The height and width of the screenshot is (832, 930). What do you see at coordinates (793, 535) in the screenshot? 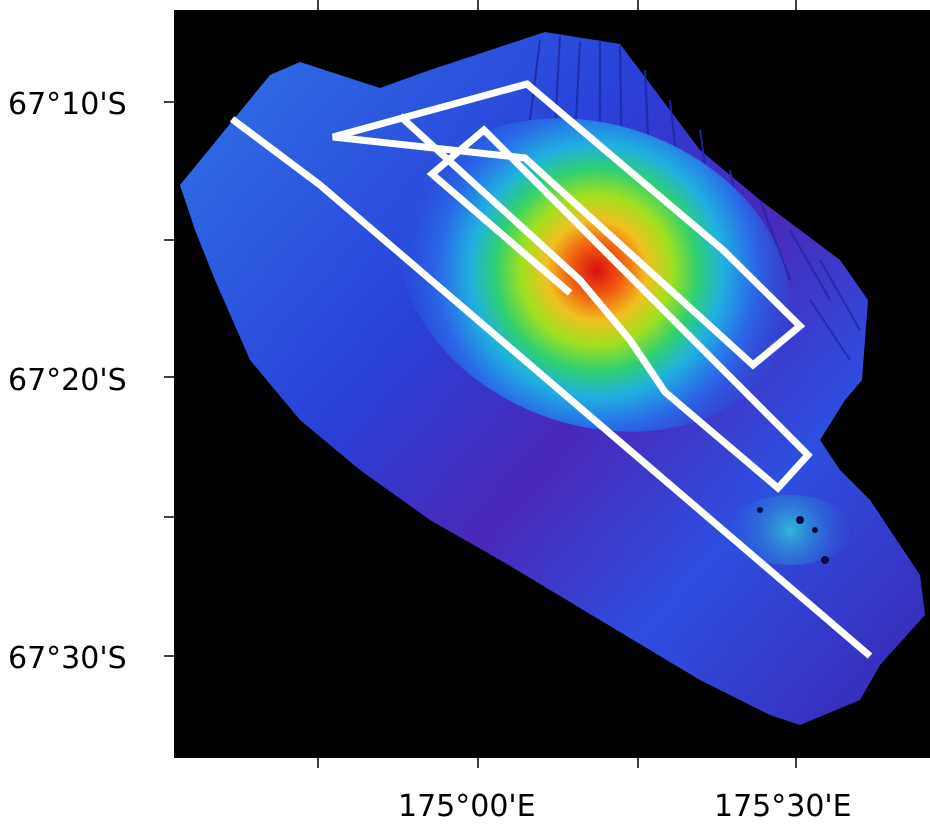
I see `bathymetry-lows` at bounding box center [793, 535].